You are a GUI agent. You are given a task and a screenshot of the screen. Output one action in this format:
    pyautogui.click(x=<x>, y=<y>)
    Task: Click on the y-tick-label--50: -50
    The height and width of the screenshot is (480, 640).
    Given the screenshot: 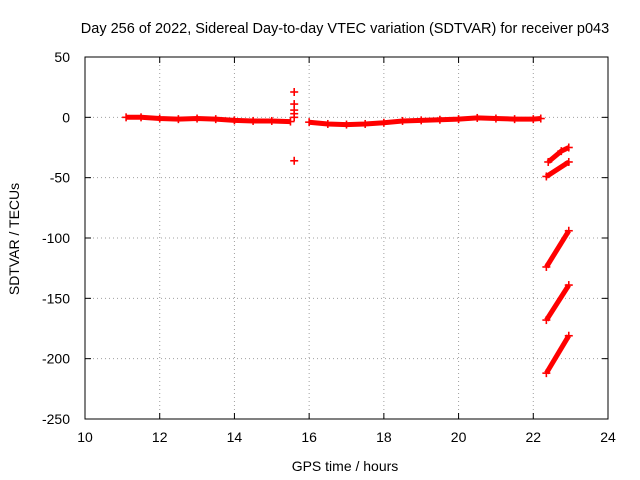 What is the action you would take?
    pyautogui.click(x=60, y=178)
    